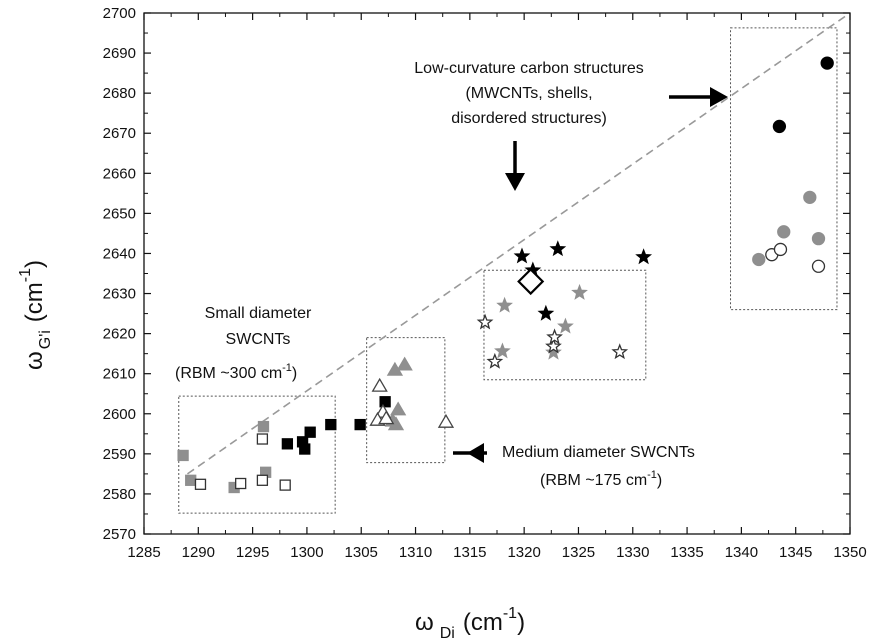 This screenshot has width=877, height=644. Describe the element at coordinates (529, 118) in the screenshot. I see `annotation-low-curvature-line3: disordered structures)` at that location.